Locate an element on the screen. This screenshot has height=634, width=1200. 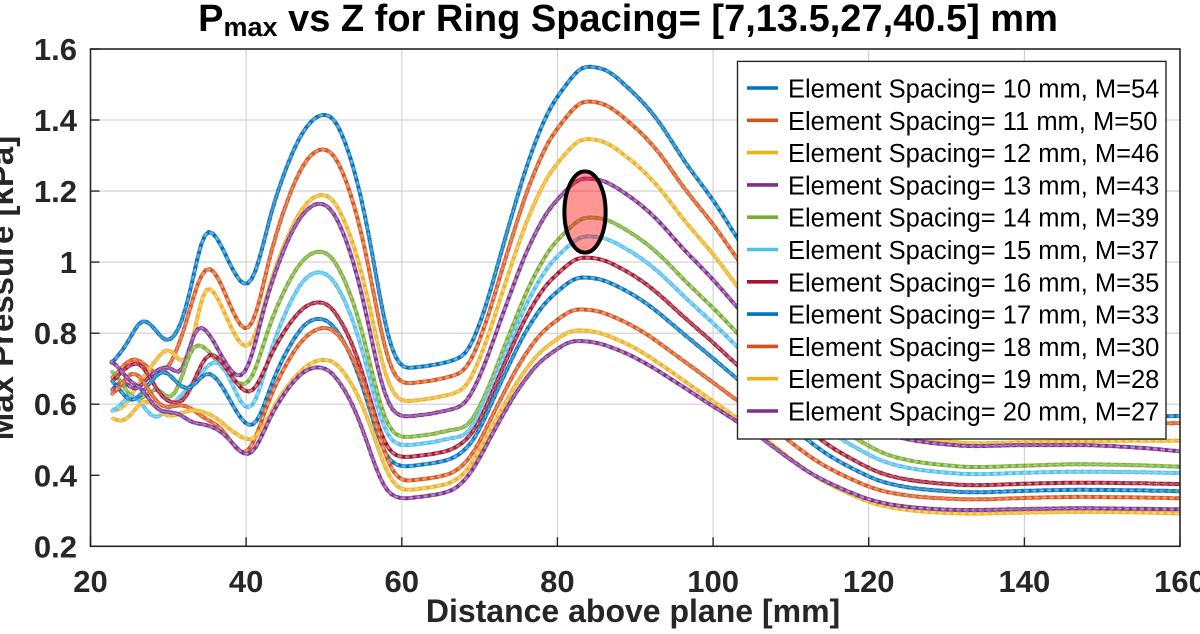
svg-text: 160 is located at coordinates (1177, 581).